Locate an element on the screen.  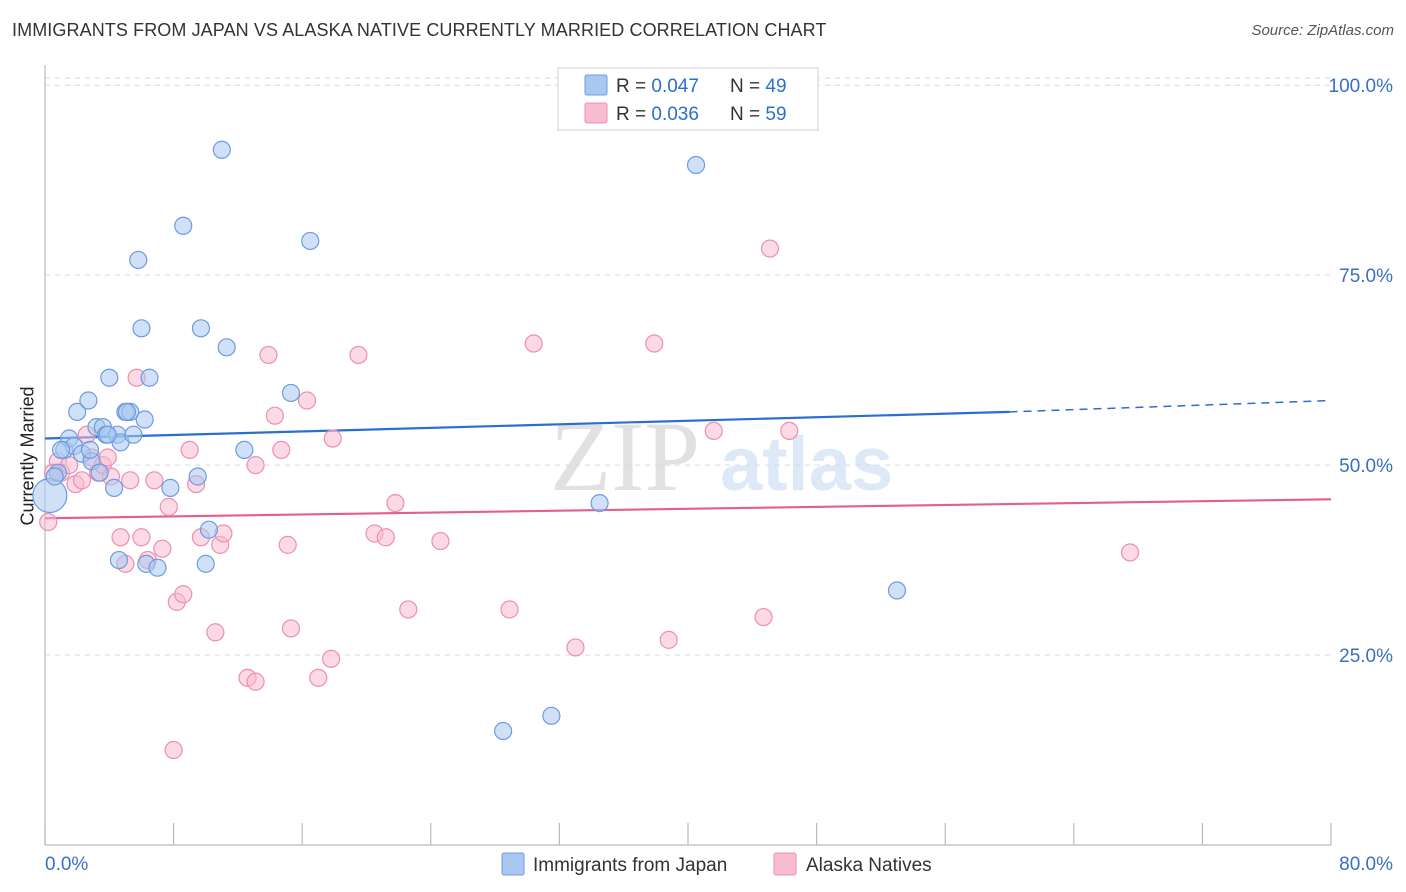
y-tick-label: 100.0% is located at coordinates (1361, 86).